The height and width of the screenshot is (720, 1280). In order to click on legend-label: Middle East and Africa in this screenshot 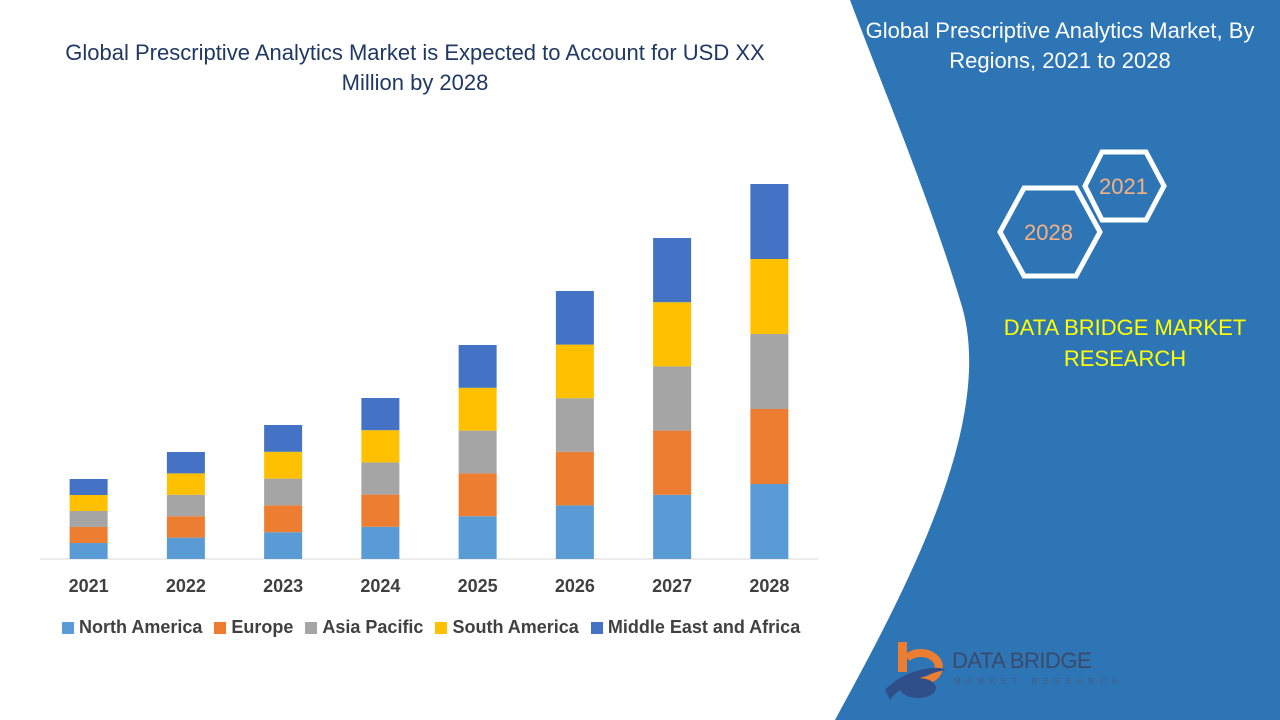, I will do `click(704, 627)`.